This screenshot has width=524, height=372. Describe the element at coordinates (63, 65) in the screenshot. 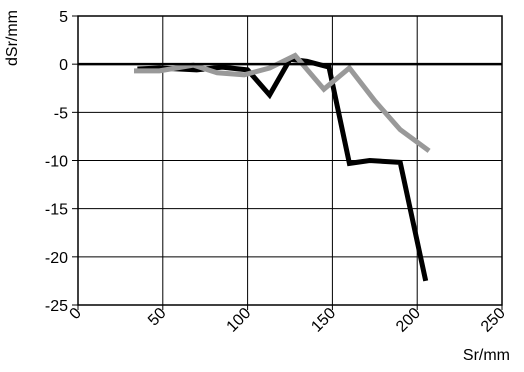

I see `y-tick-label: 0` at that location.